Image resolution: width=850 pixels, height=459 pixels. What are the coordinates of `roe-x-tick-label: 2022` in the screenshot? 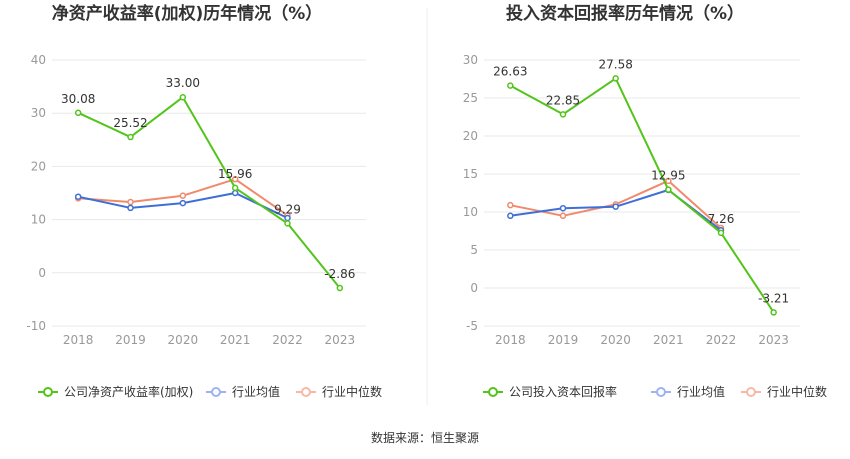 It's located at (287, 340).